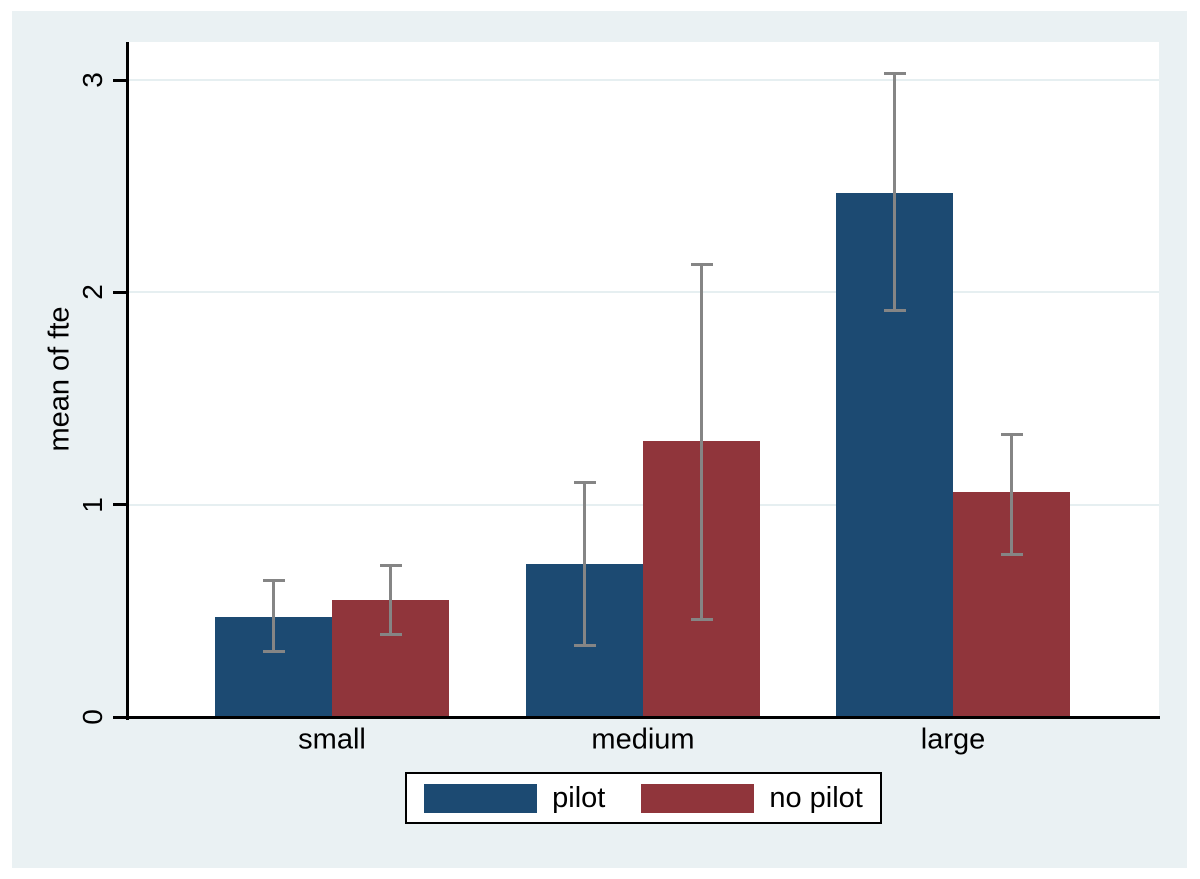  I want to click on errorbar-cap-bottom-no-pilot-large, so click(1011, 554).